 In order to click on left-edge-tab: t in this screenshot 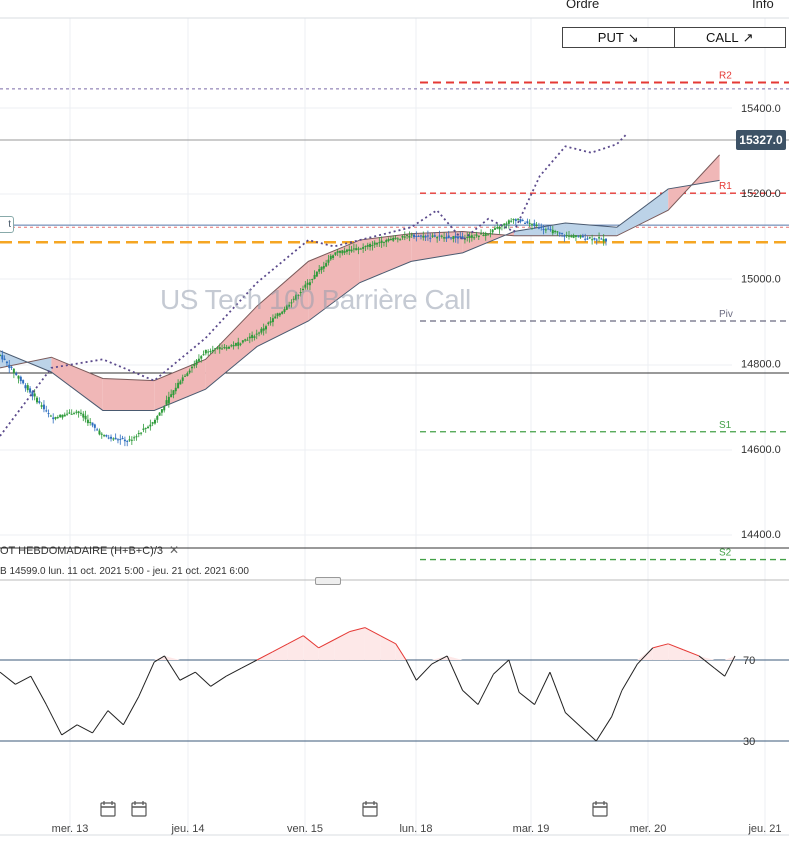, I will do `click(7, 224)`.